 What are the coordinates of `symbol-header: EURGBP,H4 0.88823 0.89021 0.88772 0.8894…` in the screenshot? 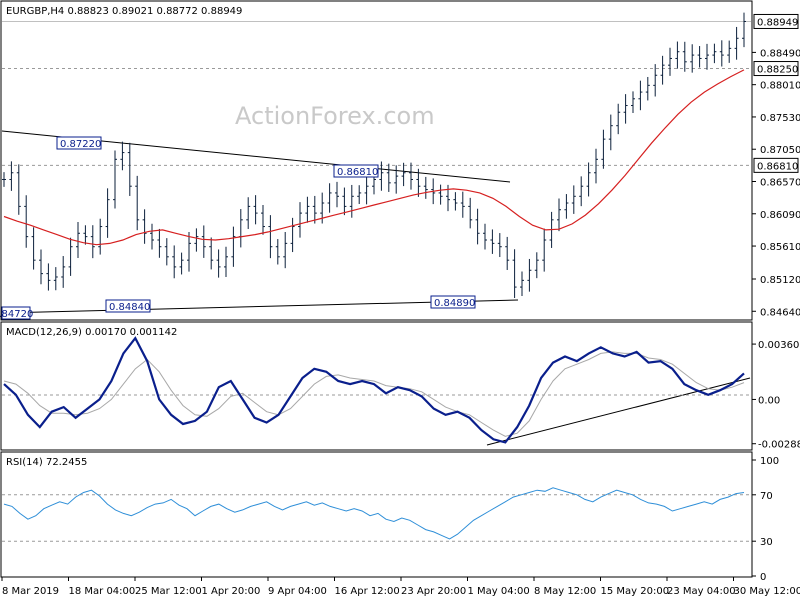 It's located at (124, 11).